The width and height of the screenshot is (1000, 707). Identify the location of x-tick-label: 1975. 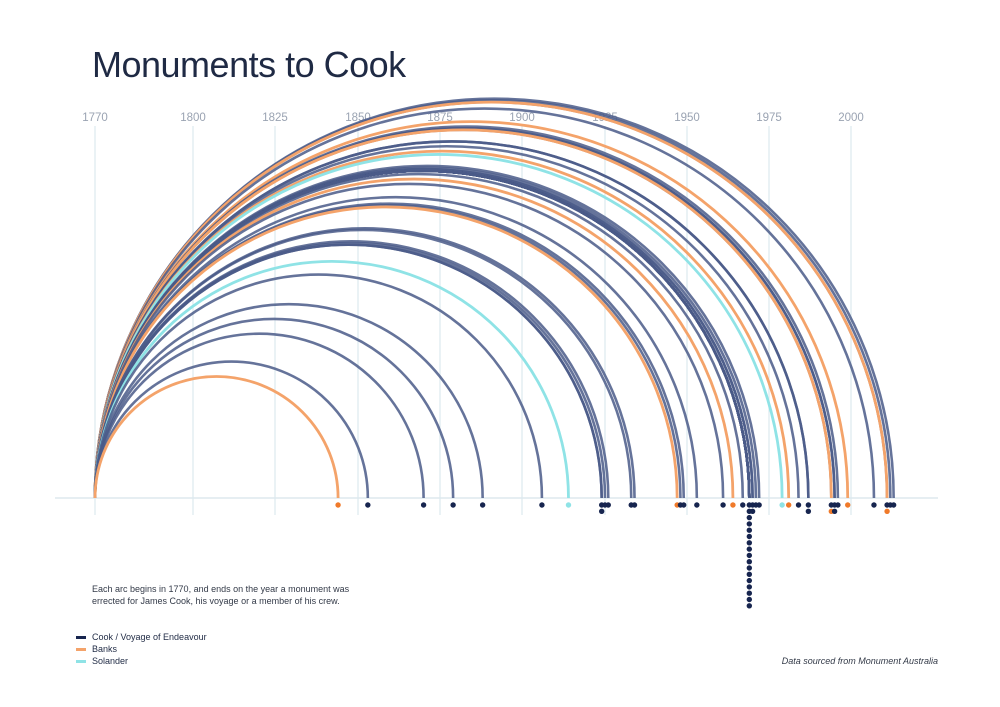
(769, 118).